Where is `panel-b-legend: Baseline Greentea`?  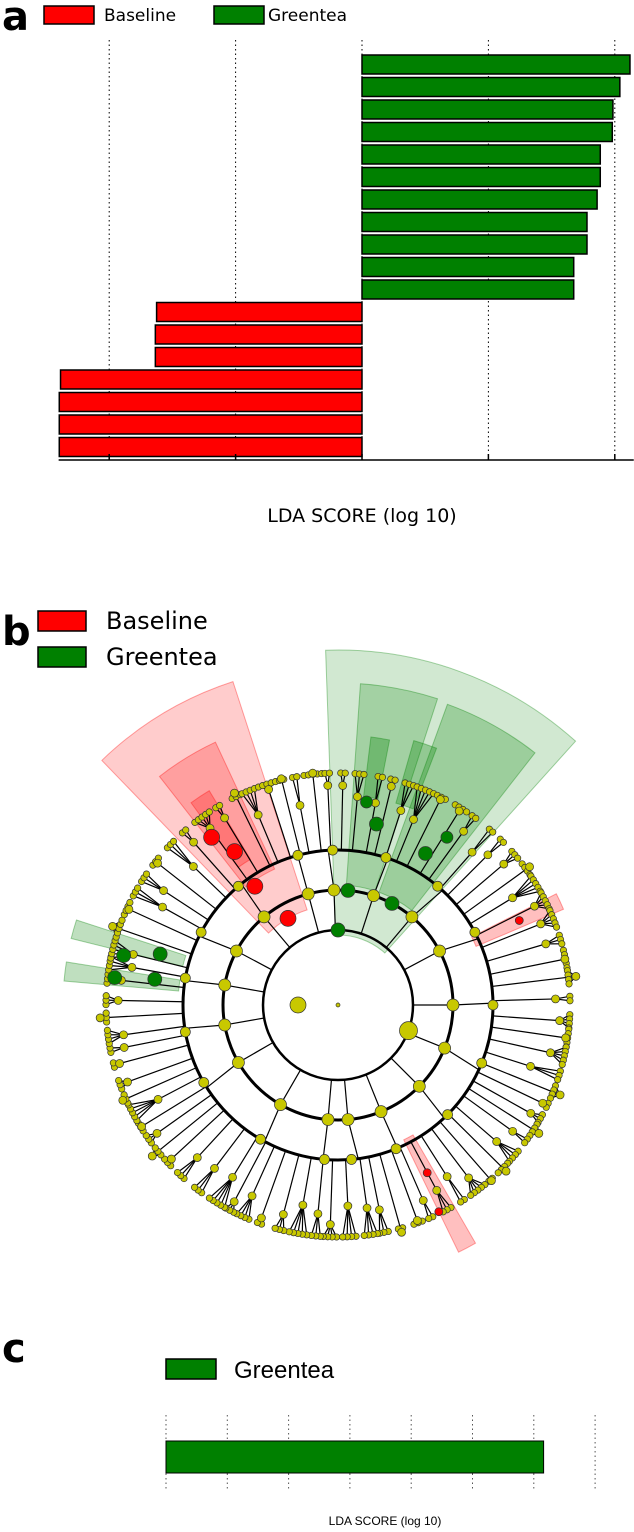
panel-b-legend: Baseline Greentea is located at coordinates (127, 639).